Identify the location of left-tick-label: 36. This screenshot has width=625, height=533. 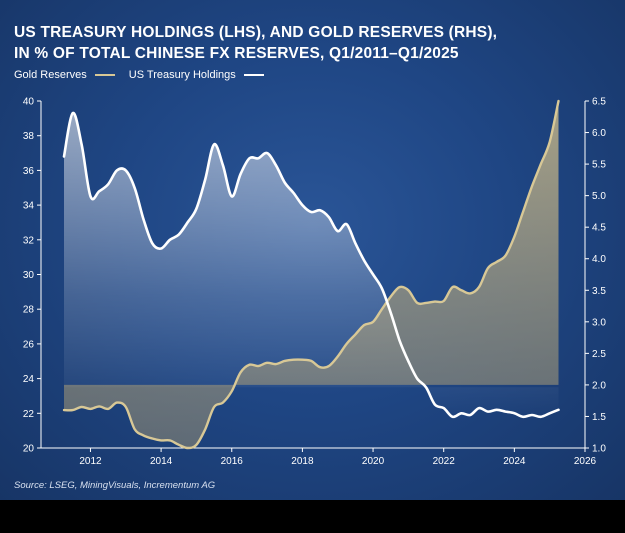
(29, 171).